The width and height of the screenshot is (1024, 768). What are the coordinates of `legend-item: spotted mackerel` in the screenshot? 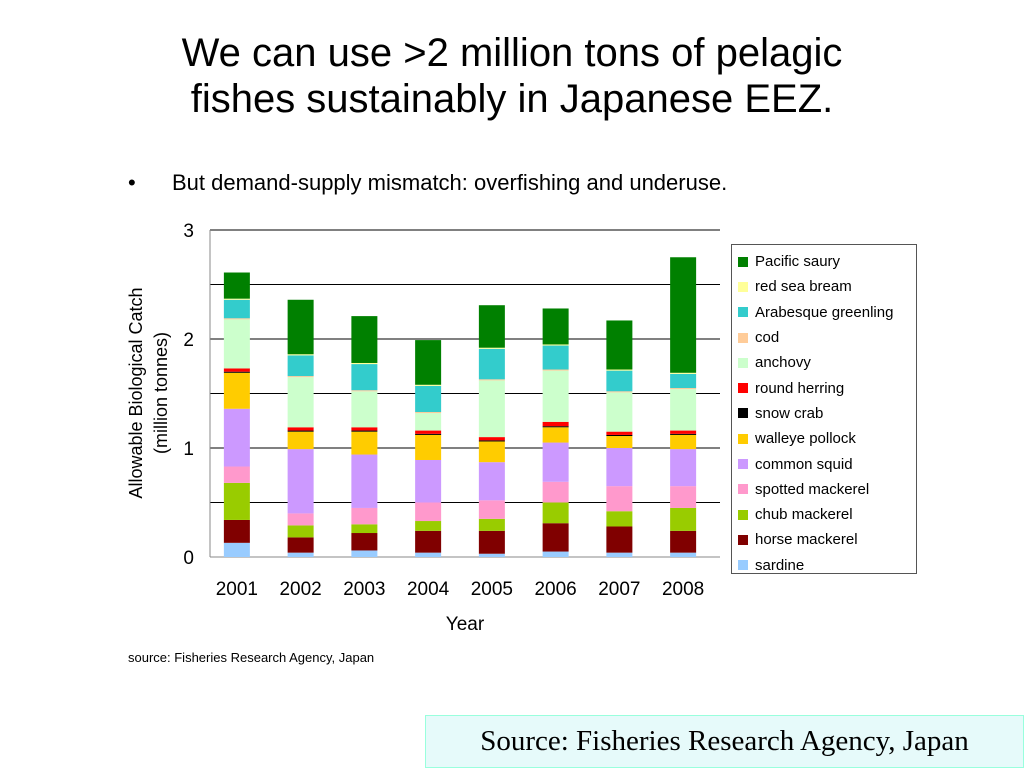 It's located at (824, 489).